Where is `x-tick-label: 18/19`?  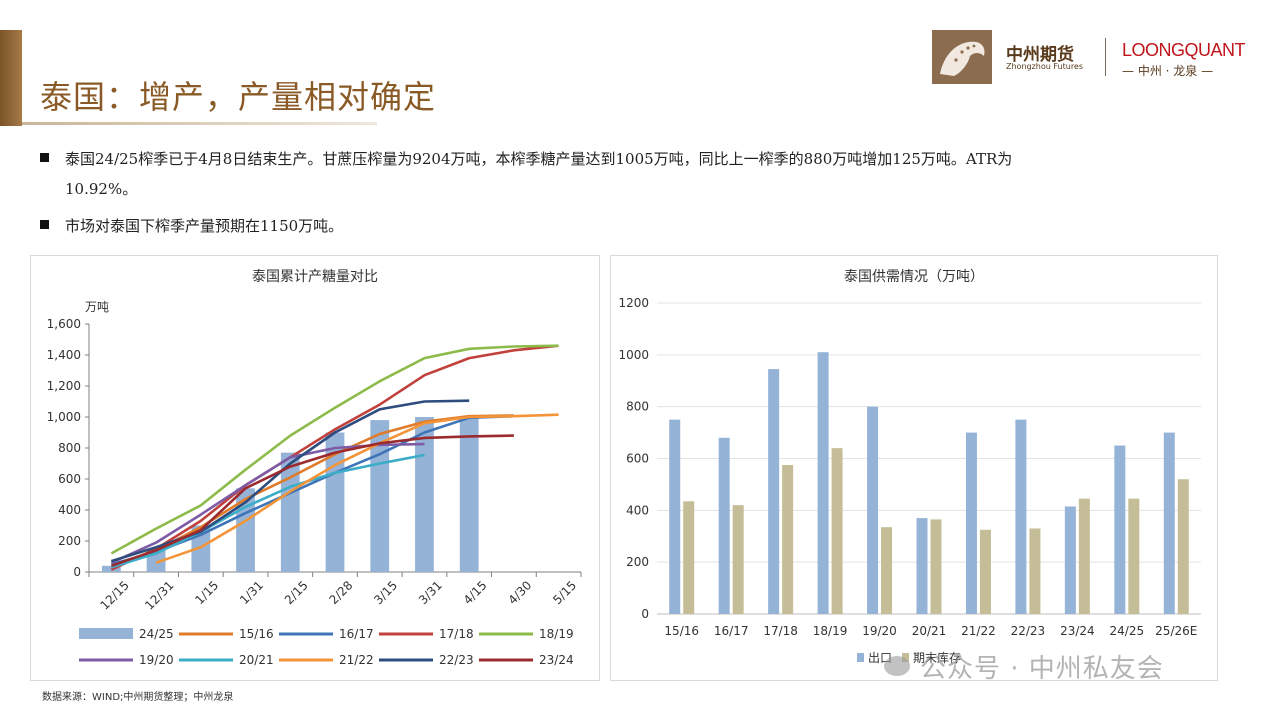
x-tick-label: 18/19 is located at coordinates (830, 631).